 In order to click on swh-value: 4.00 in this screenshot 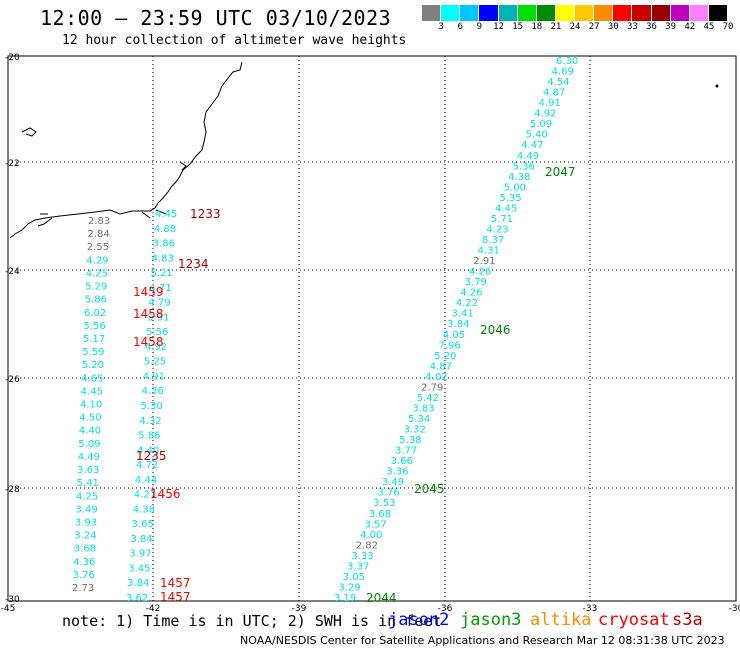, I will do `click(371, 535)`.